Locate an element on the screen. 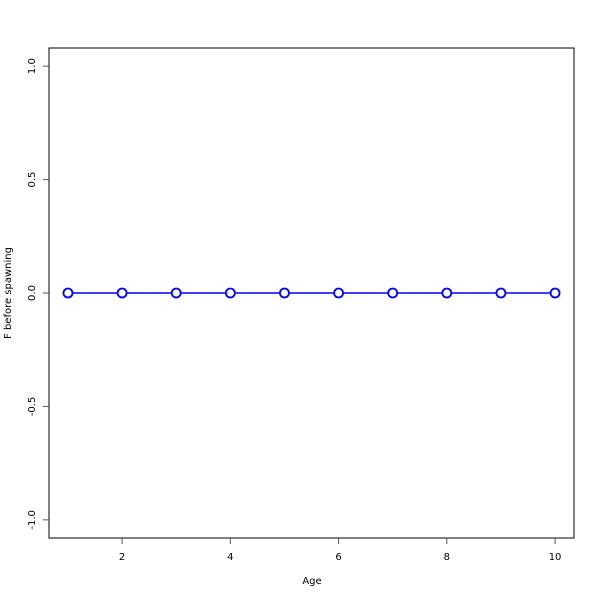 Image resolution: width=600 pixels, height=605 pixels. x-tick-label: 4 is located at coordinates (230, 557).